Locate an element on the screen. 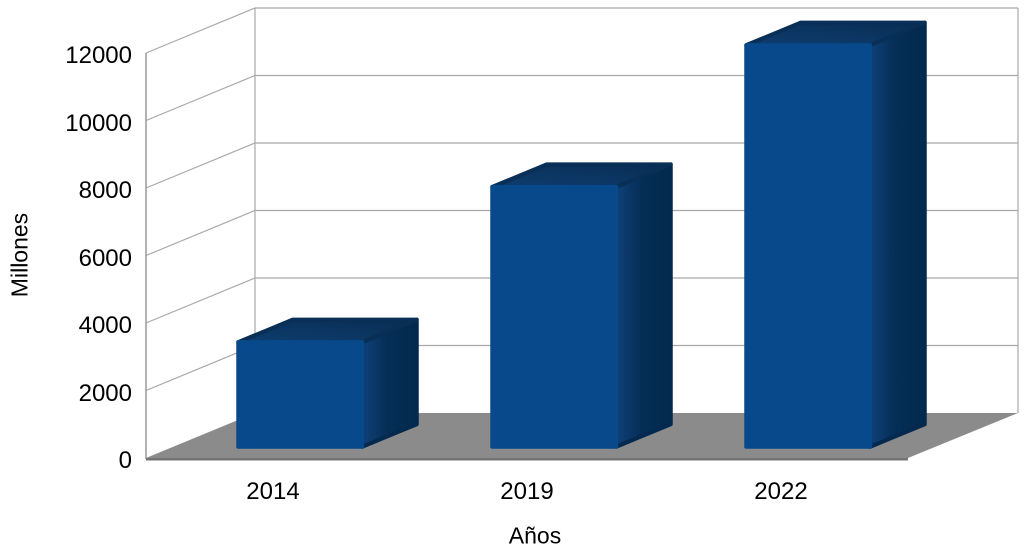 This screenshot has width=1024, height=552. ytick-4000: 4000 is located at coordinates (105, 325).